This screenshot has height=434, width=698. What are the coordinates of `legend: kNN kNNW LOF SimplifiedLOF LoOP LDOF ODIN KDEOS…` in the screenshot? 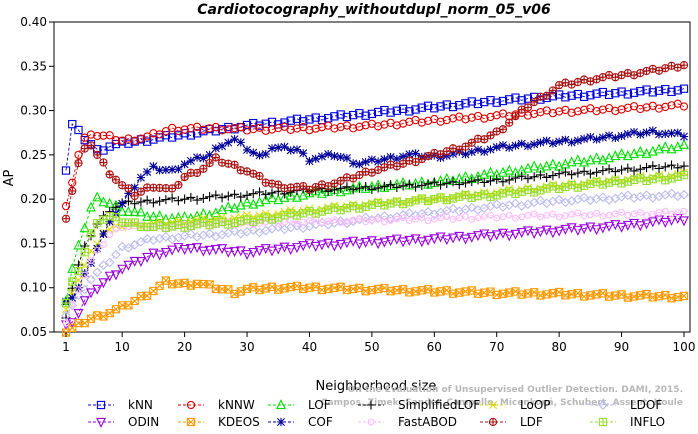 It's located at (376, 413).